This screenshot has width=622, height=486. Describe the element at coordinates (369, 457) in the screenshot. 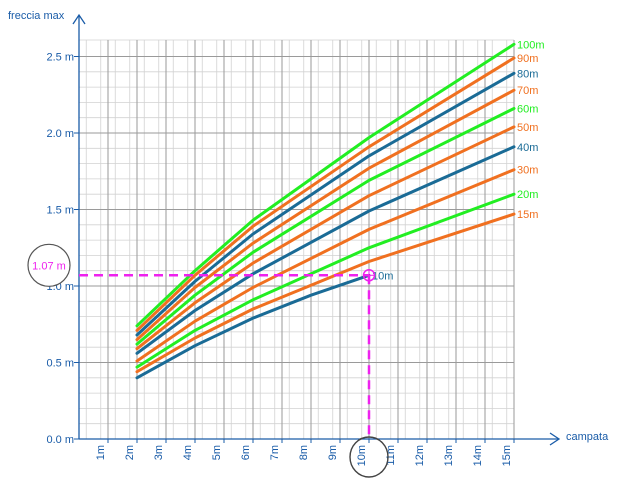

I see `x-value-callout-circle` at that location.